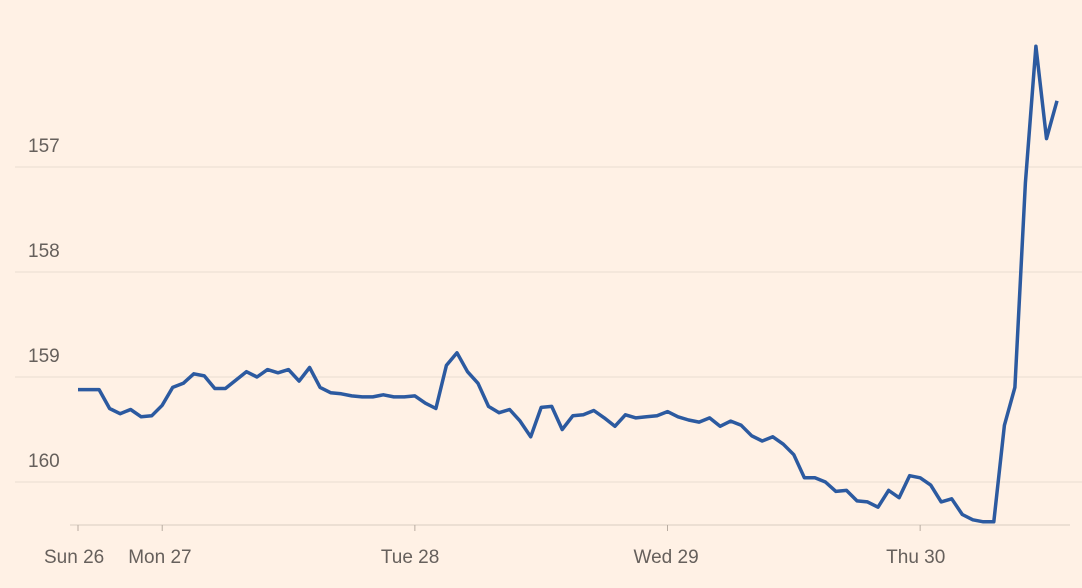 Image resolution: width=1082 pixels, height=588 pixels. Describe the element at coordinates (44, 461) in the screenshot. I see `y-tick-label: 160` at that location.